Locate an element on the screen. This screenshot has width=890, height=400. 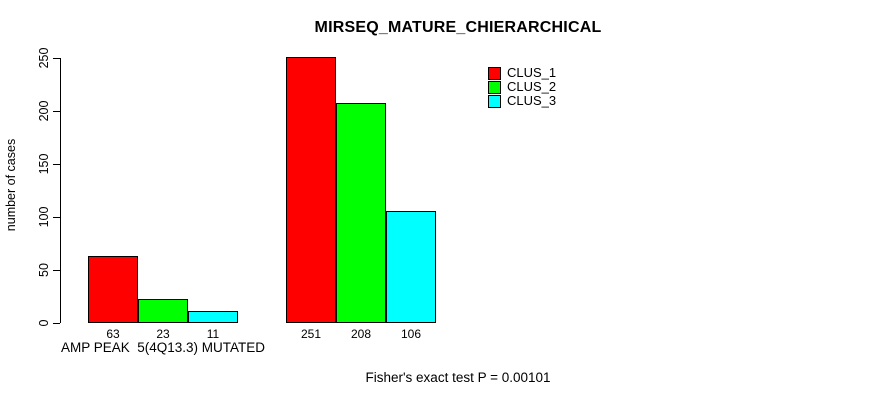
y-axis-tick-label: 200 is located at coordinates (44, 111).